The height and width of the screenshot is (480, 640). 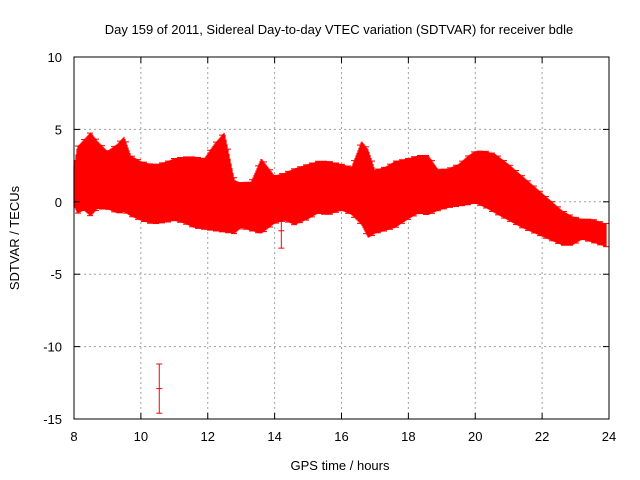 What do you see at coordinates (208, 436) in the screenshot?
I see `x-tick-label: 12` at bounding box center [208, 436].